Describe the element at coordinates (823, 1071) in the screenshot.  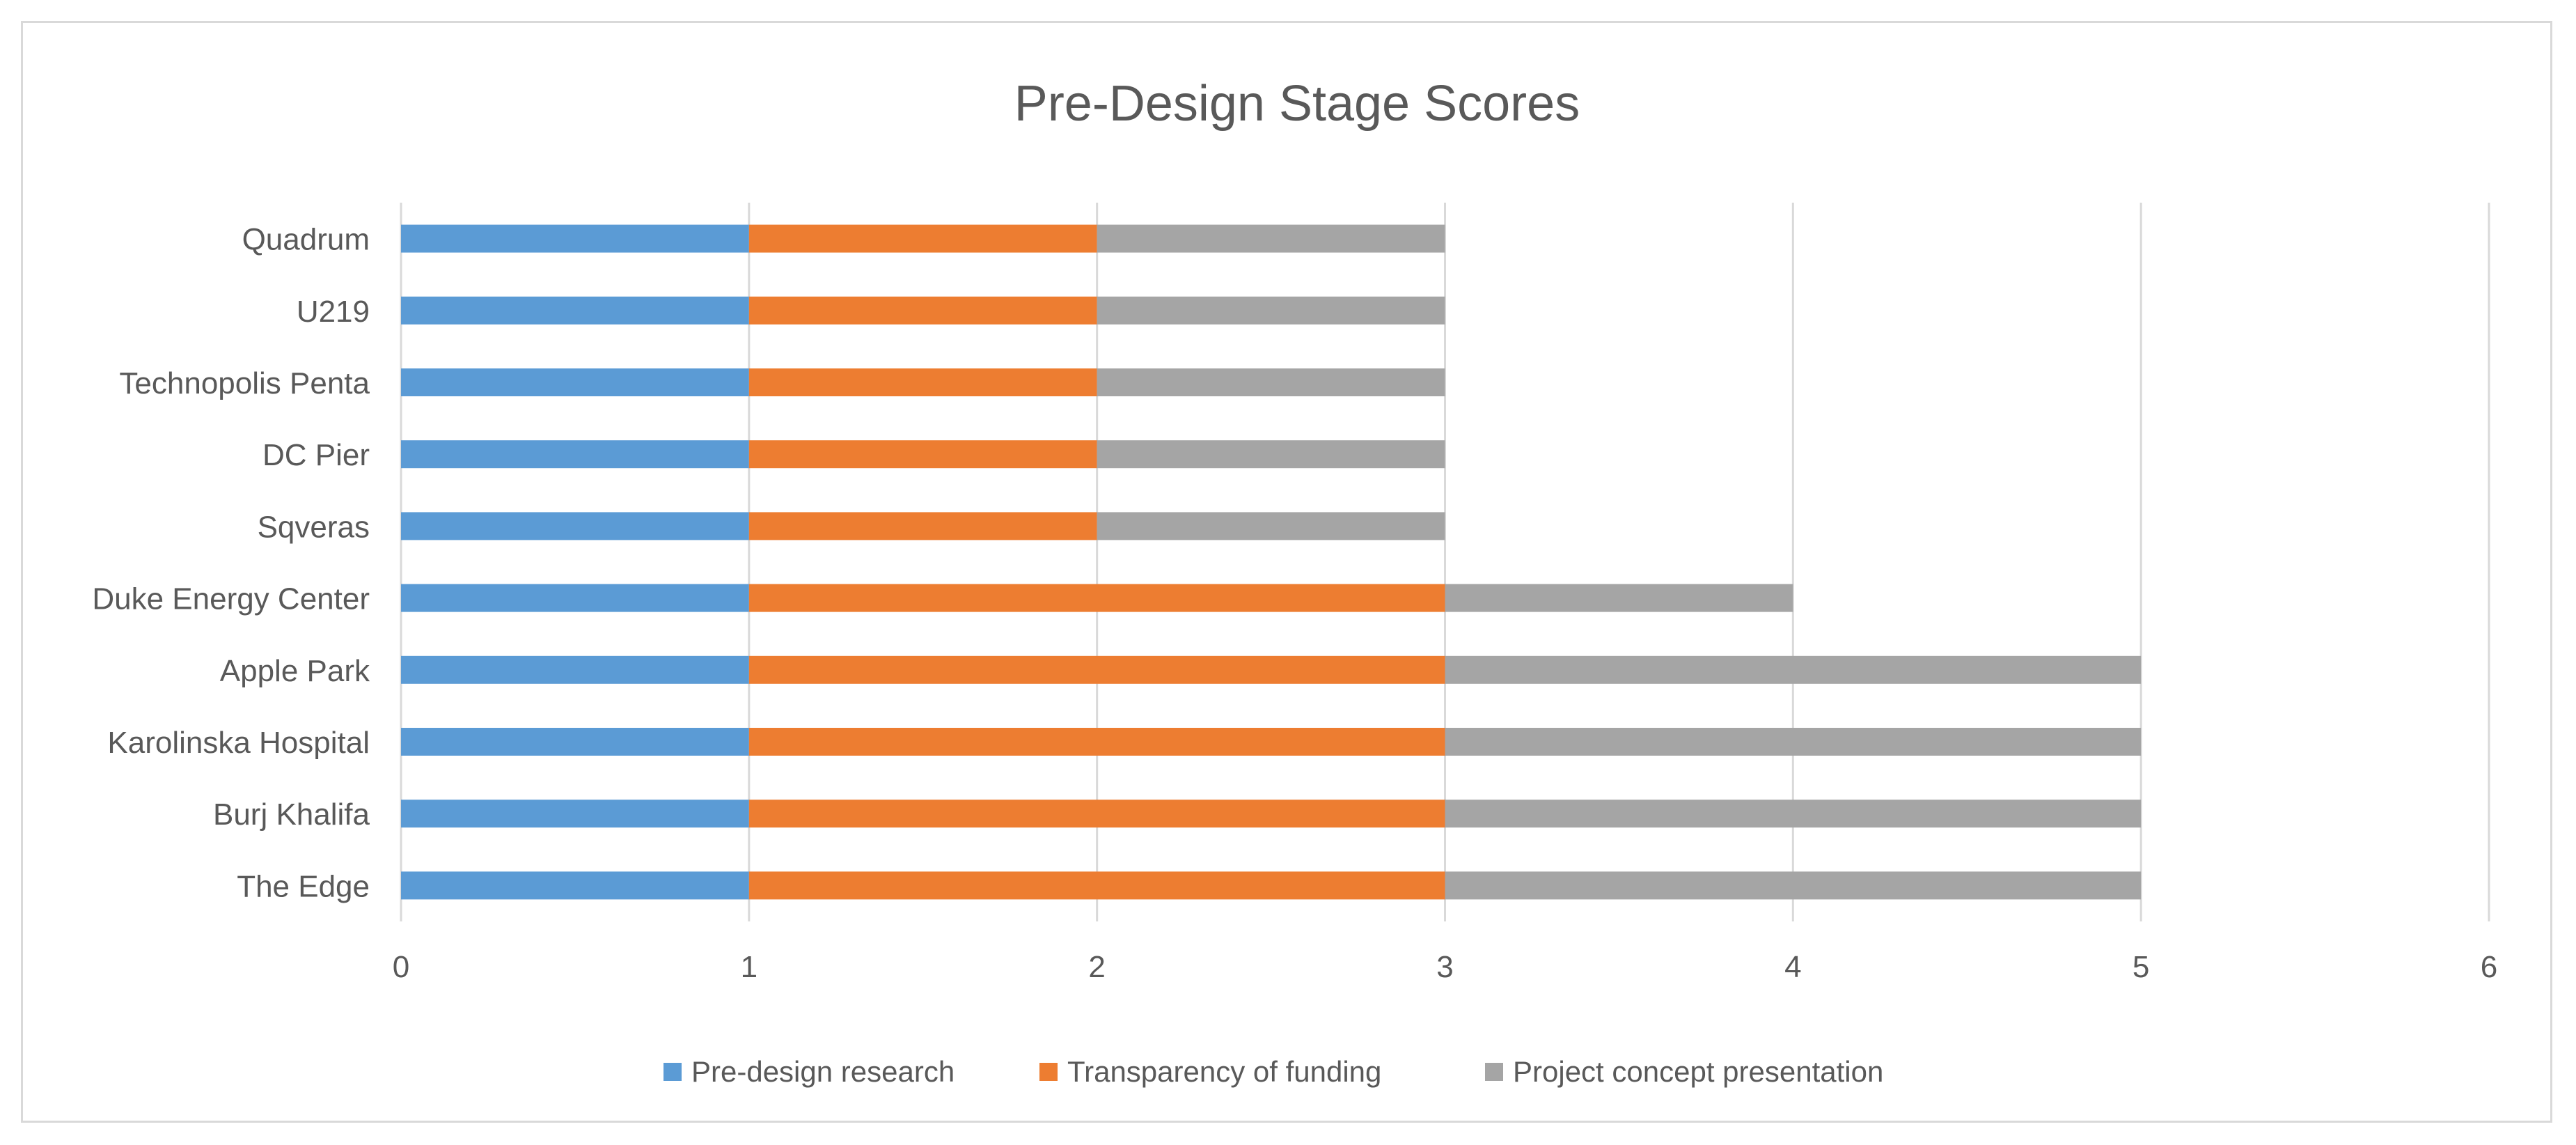
I see `legend-label: Pre-design research` at that location.